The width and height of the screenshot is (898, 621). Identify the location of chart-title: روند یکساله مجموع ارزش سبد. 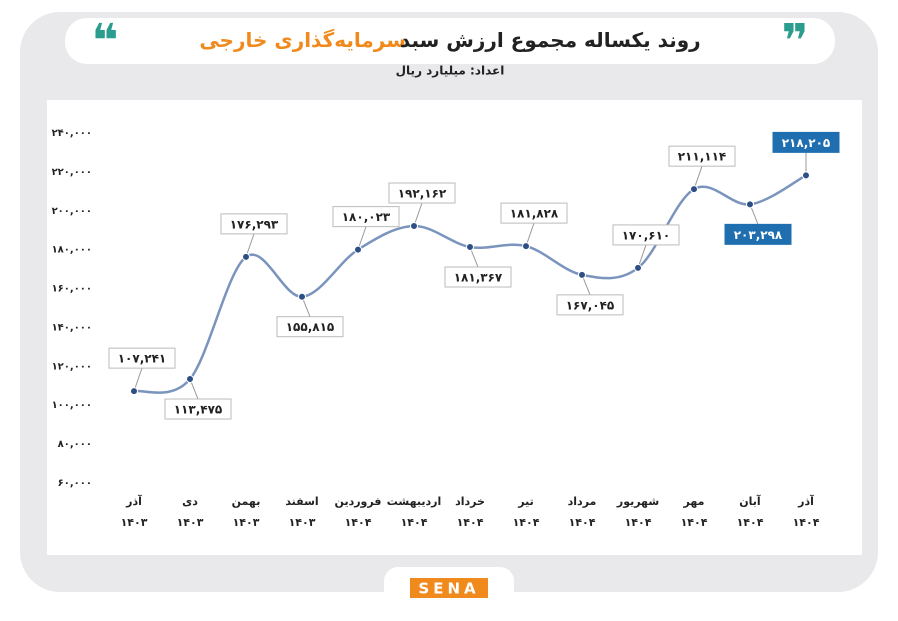
(550, 40).